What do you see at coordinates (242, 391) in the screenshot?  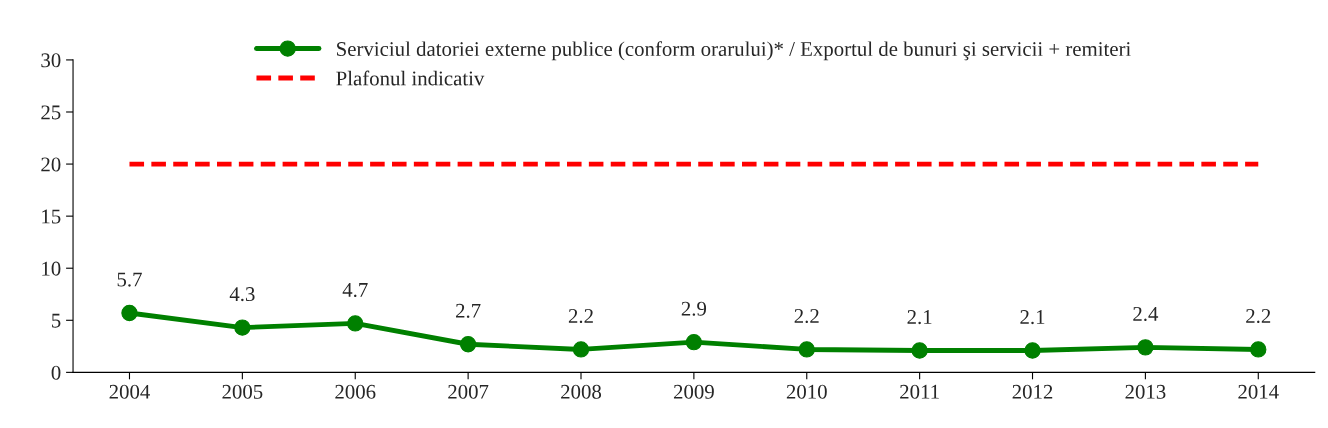 I see `x-tick-label: 2005` at bounding box center [242, 391].